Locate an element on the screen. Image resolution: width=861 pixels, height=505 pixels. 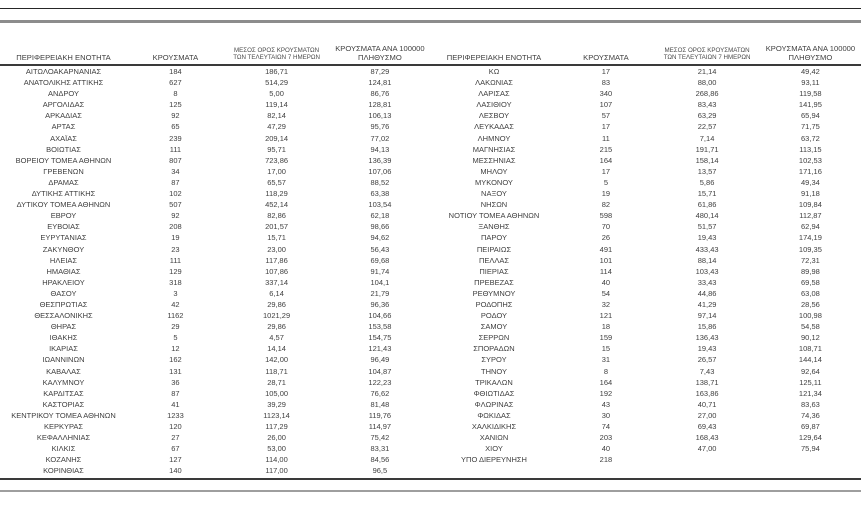
avg7-cell: 168,43 is located at coordinates (707, 438).